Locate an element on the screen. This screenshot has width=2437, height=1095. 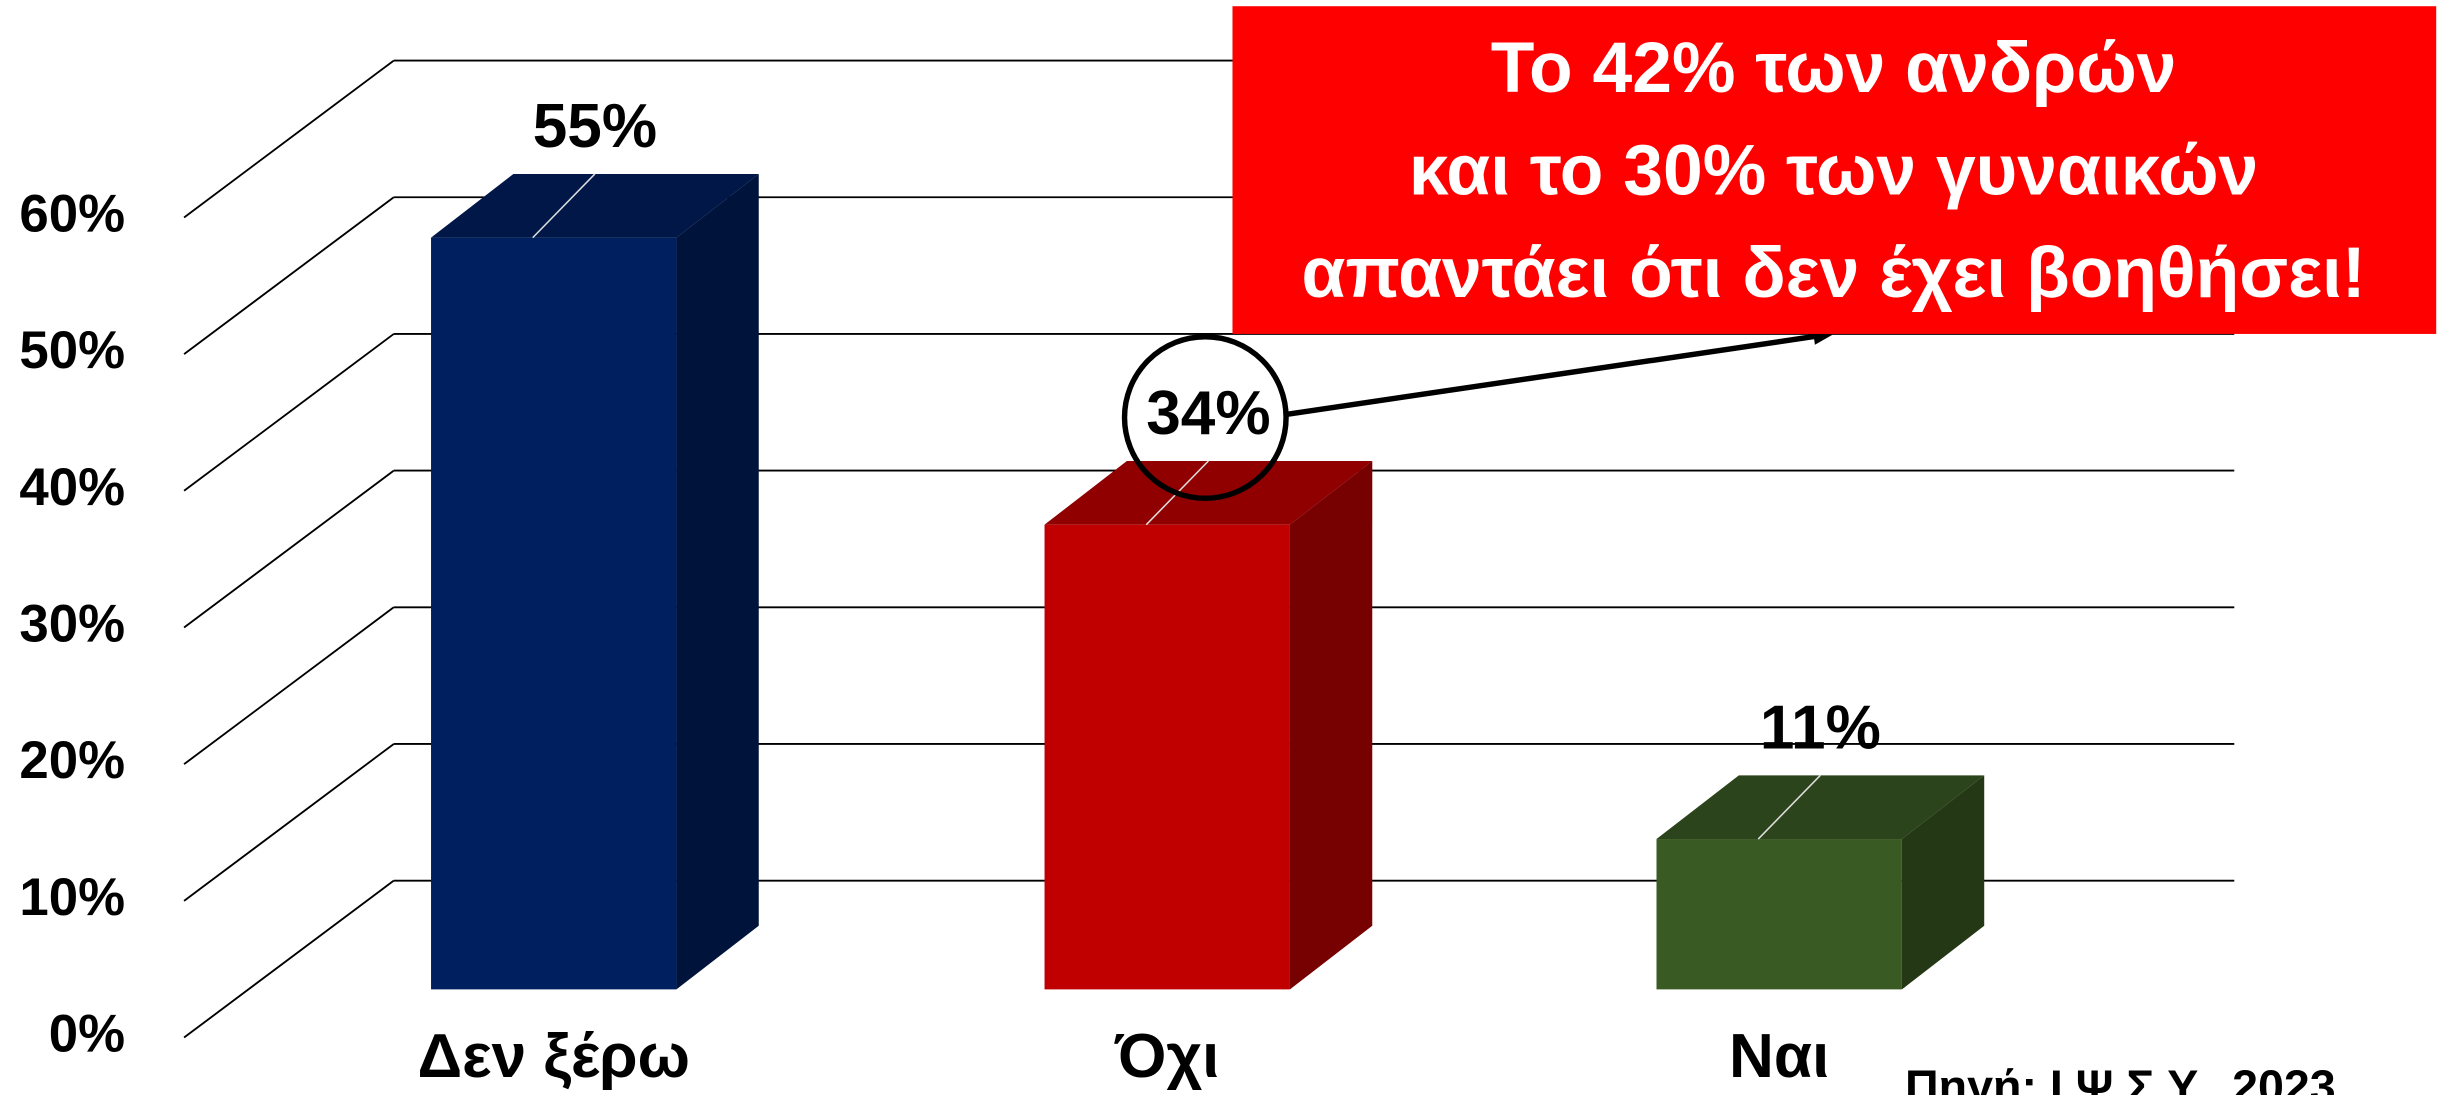
annotation-box is located at coordinates (1834, 170).